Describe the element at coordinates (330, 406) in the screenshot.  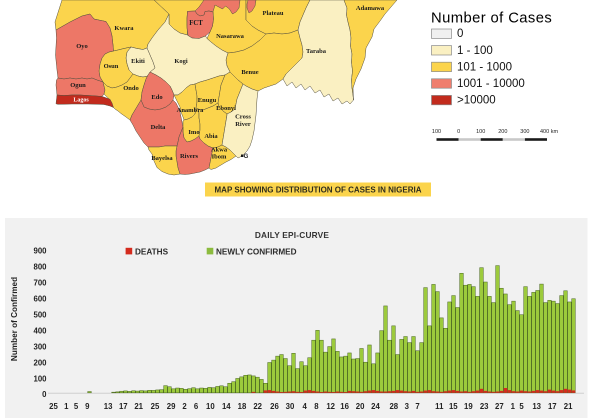
I see `svg-text: 12` at that location.